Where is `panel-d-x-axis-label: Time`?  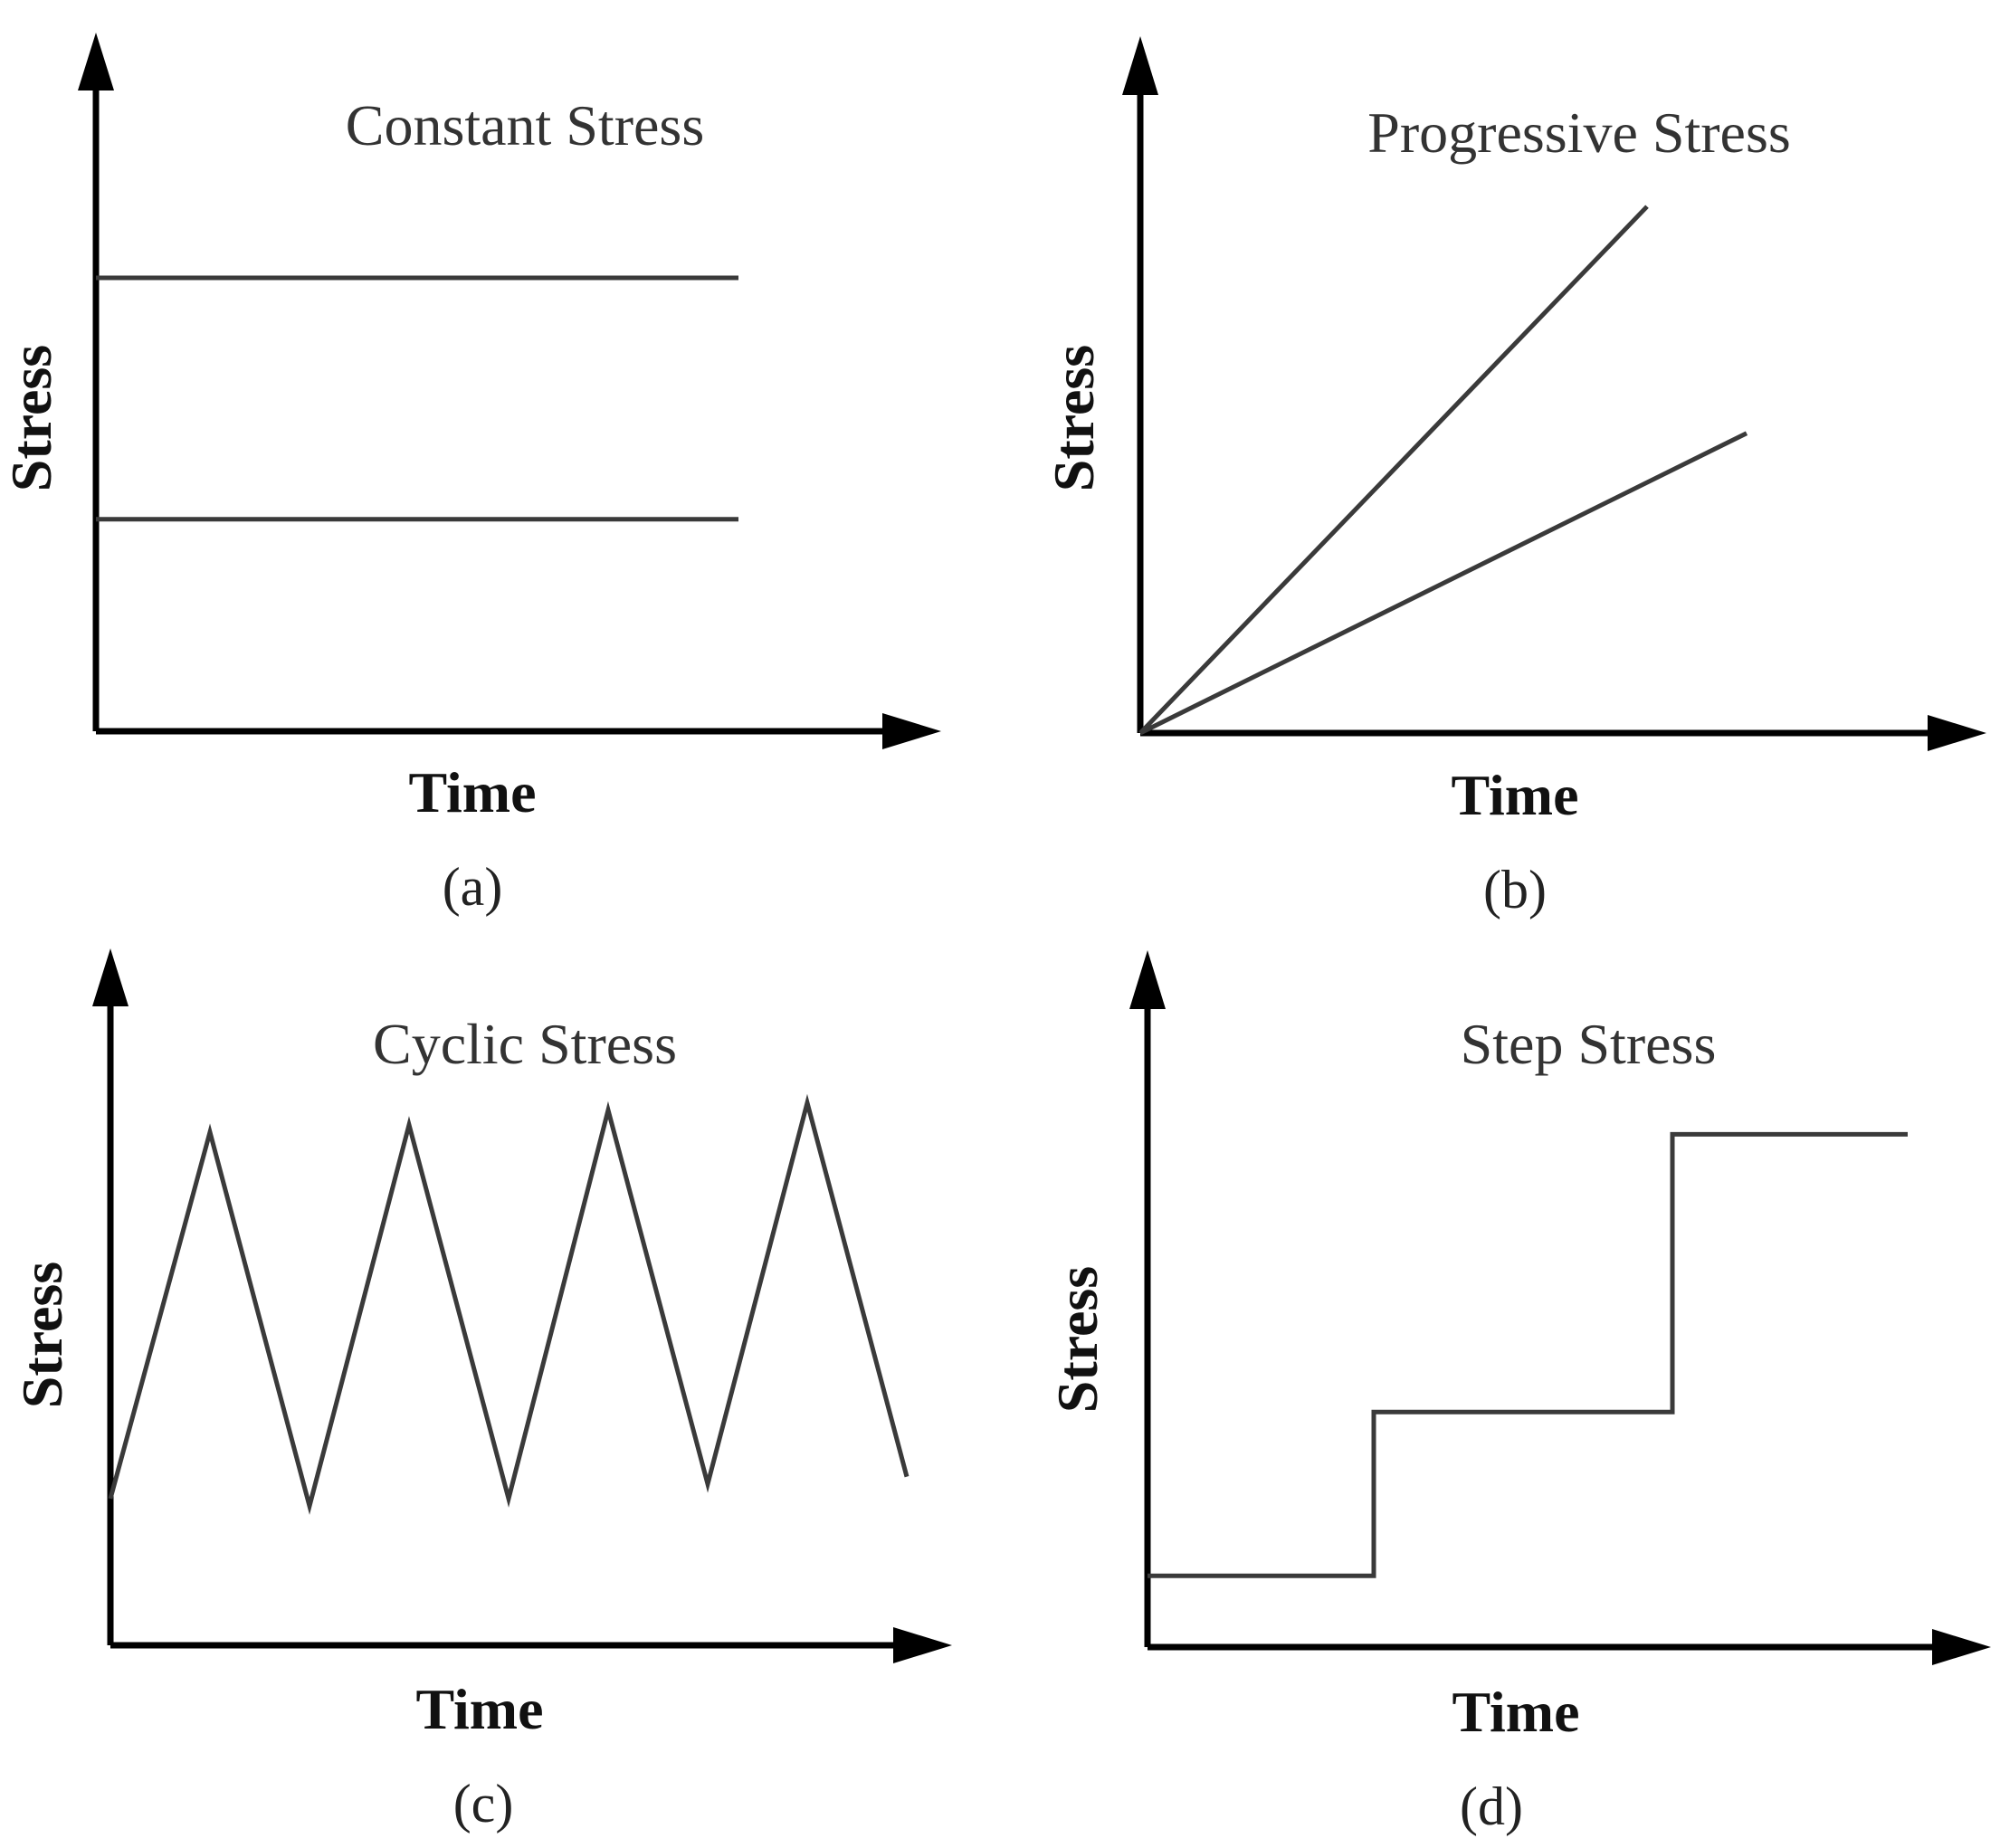 panel-d-x-axis-label: Time is located at coordinates (1515, 1712).